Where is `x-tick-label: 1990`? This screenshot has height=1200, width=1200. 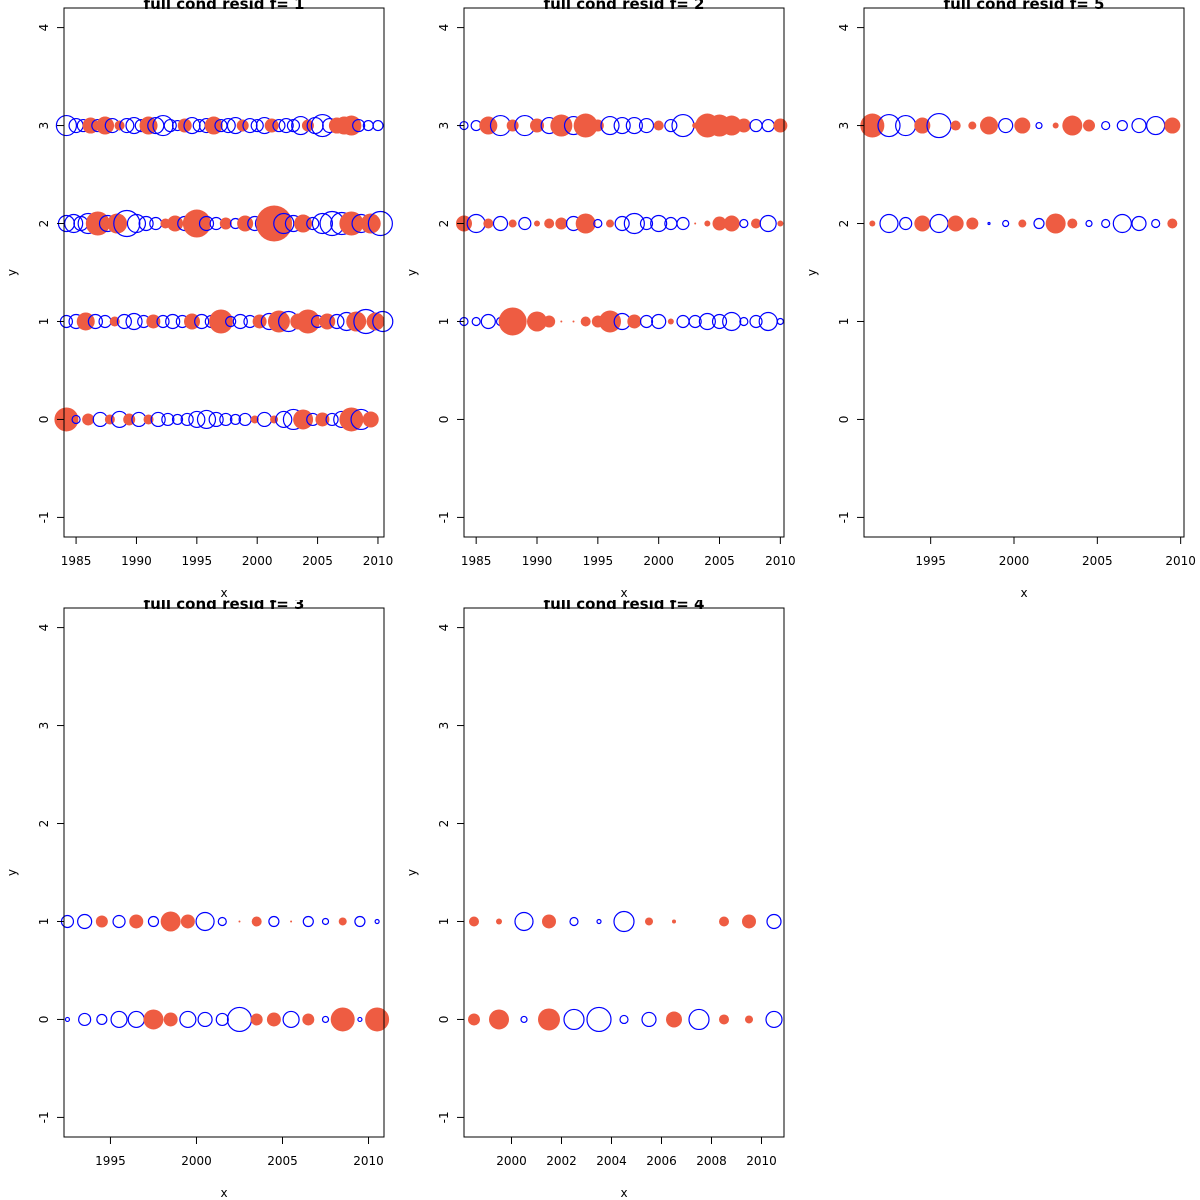 x-tick-label: 1990 is located at coordinates (136, 561).